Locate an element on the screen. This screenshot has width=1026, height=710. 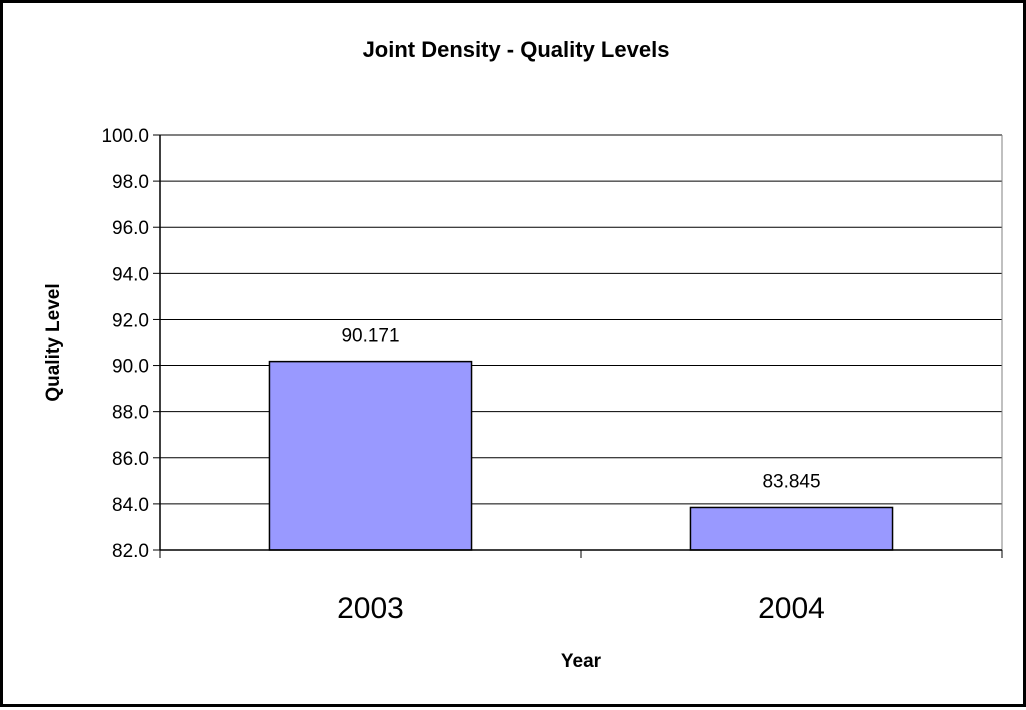
y-tick-label: 90.0 is located at coordinates (130, 367).